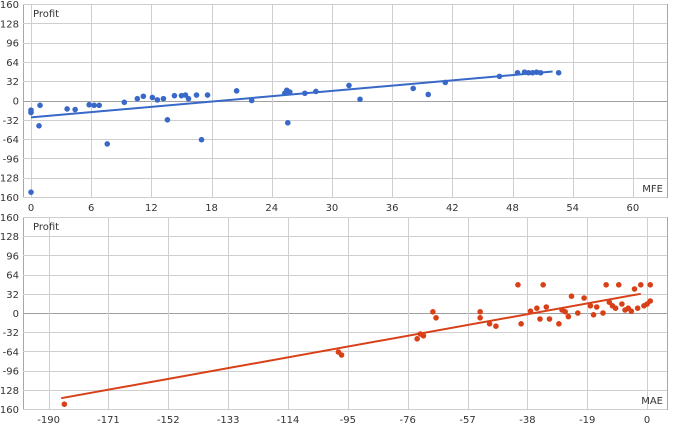 The height and width of the screenshot is (425, 678). I want to click on mae-x-tick-label: 0, so click(647, 420).